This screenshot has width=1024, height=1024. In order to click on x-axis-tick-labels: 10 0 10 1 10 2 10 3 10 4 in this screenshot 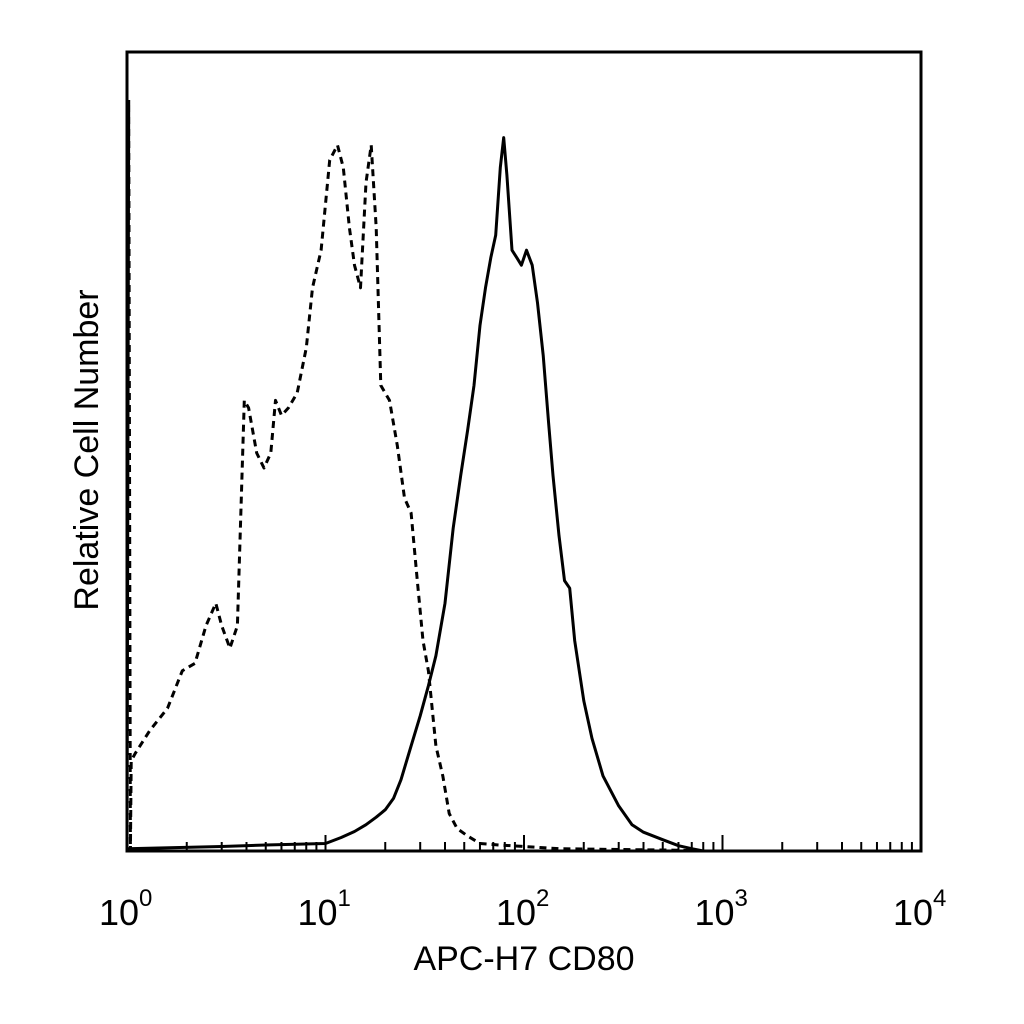, I will do `click(522, 909)`.